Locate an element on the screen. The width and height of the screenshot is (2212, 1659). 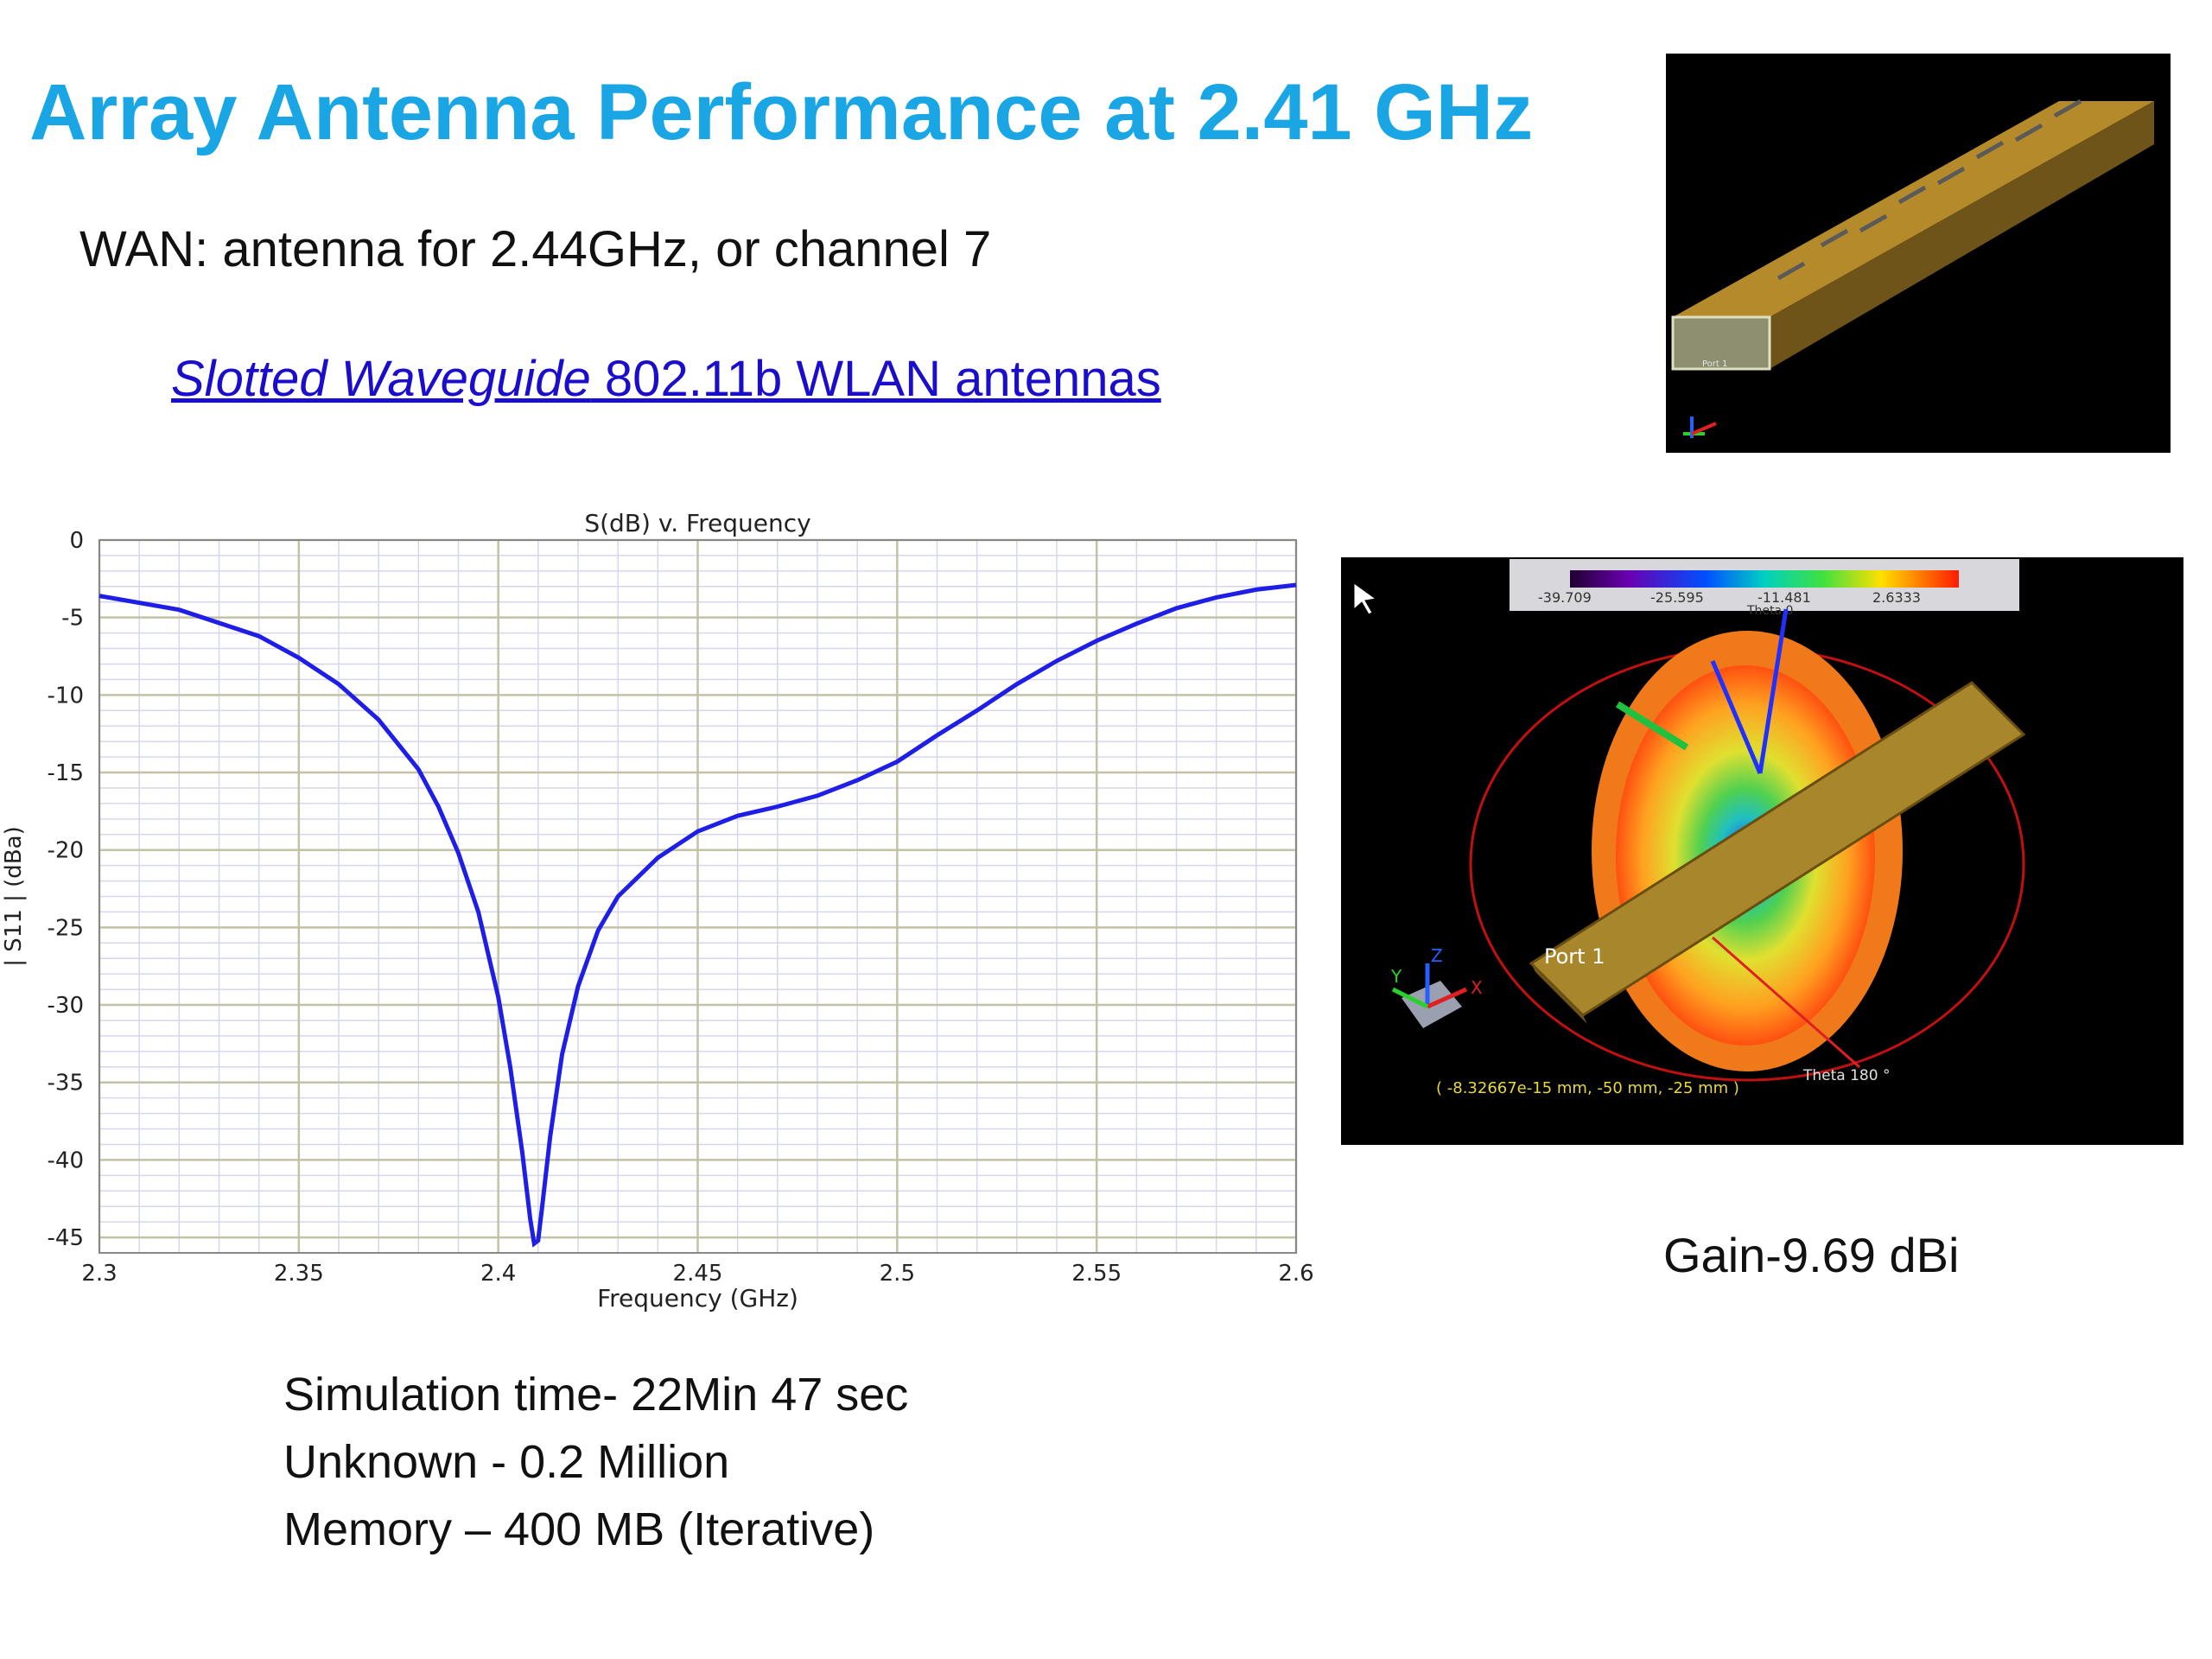
mouse-cursor-icon is located at coordinates (1365, 598).